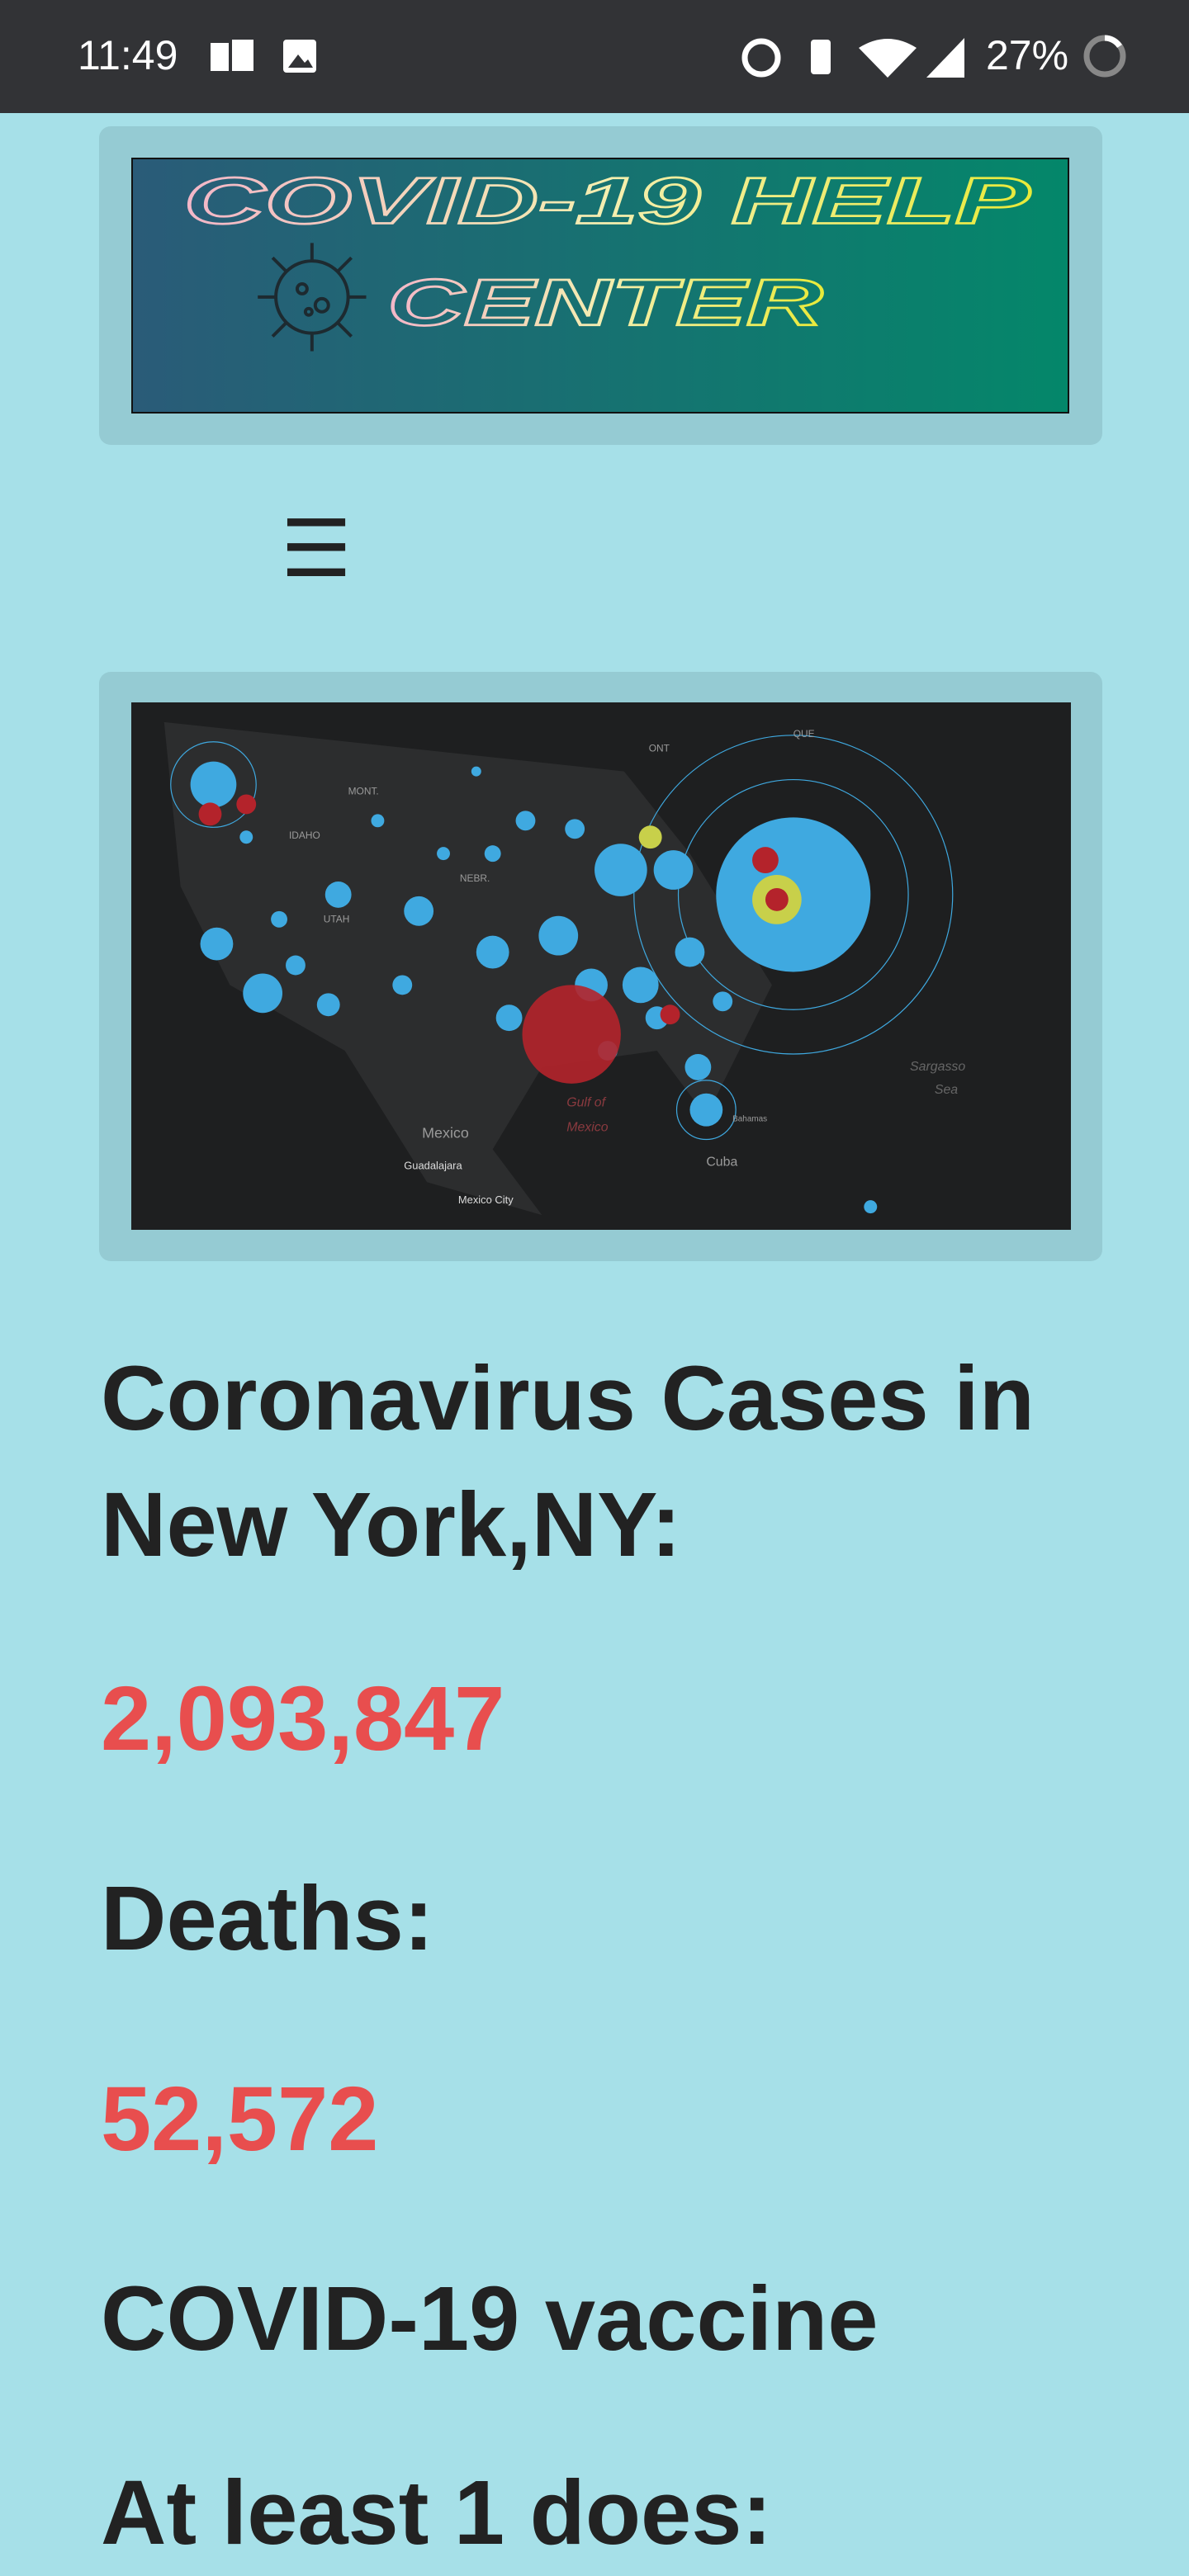 The width and height of the screenshot is (1189, 2576). I want to click on logo-banner: COVID-19 HELP CENTER, so click(600, 286).